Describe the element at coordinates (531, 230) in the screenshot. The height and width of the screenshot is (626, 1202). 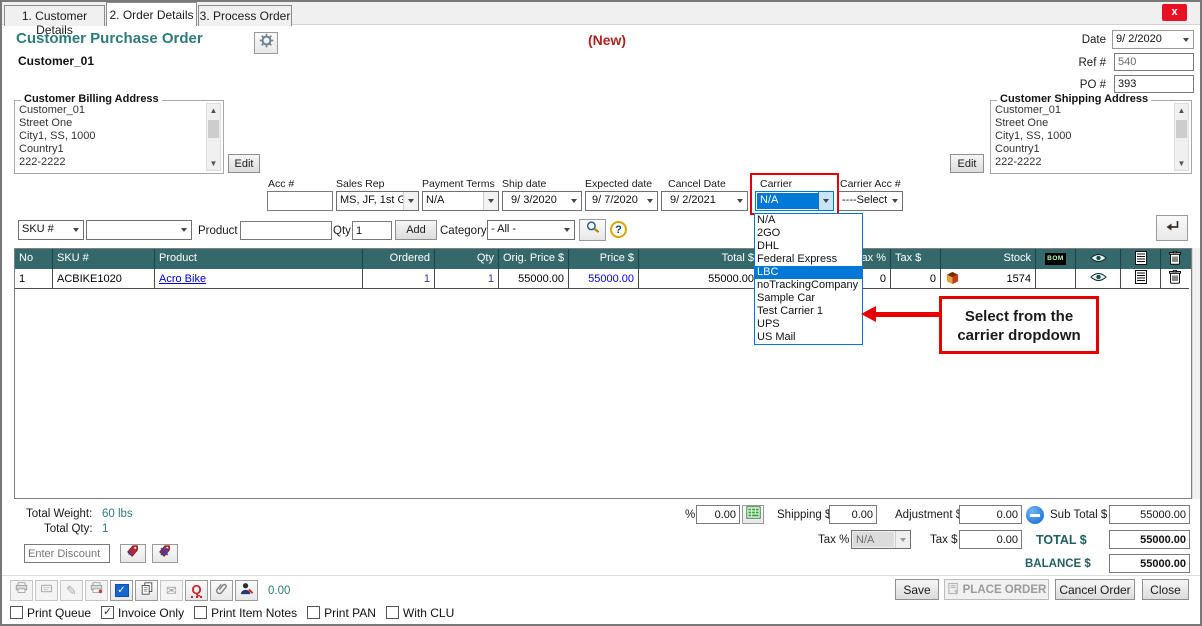
I see `category-select: - All -` at that location.